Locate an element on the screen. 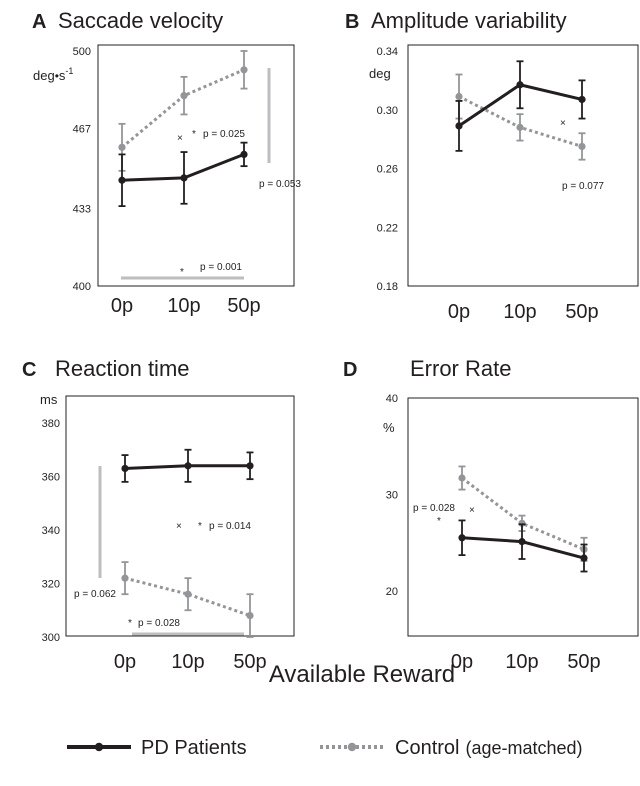  panel-d-pval: p = 0.028 is located at coordinates (434, 508).